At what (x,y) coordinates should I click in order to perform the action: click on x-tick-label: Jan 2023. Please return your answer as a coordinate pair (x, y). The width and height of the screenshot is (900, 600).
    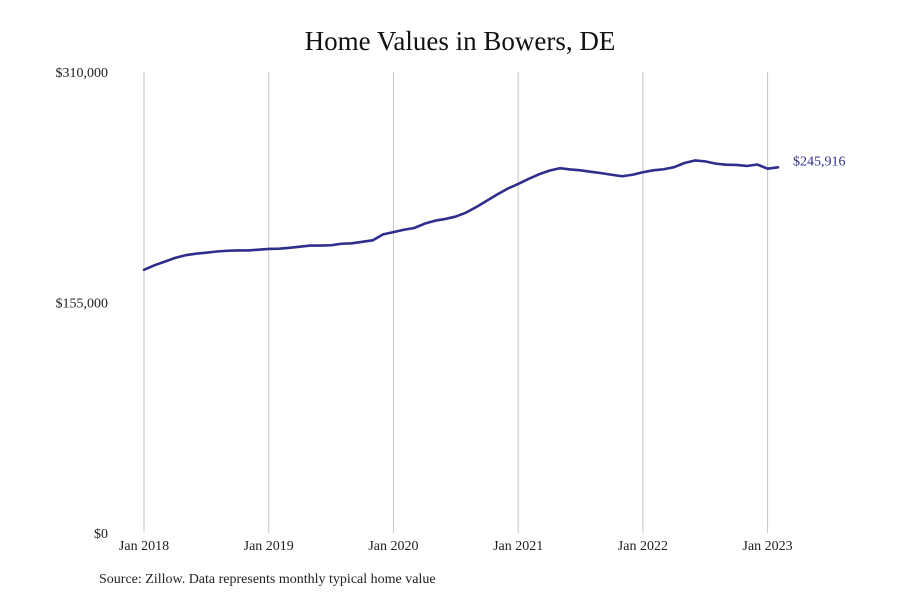
    Looking at the image, I should click on (768, 546).